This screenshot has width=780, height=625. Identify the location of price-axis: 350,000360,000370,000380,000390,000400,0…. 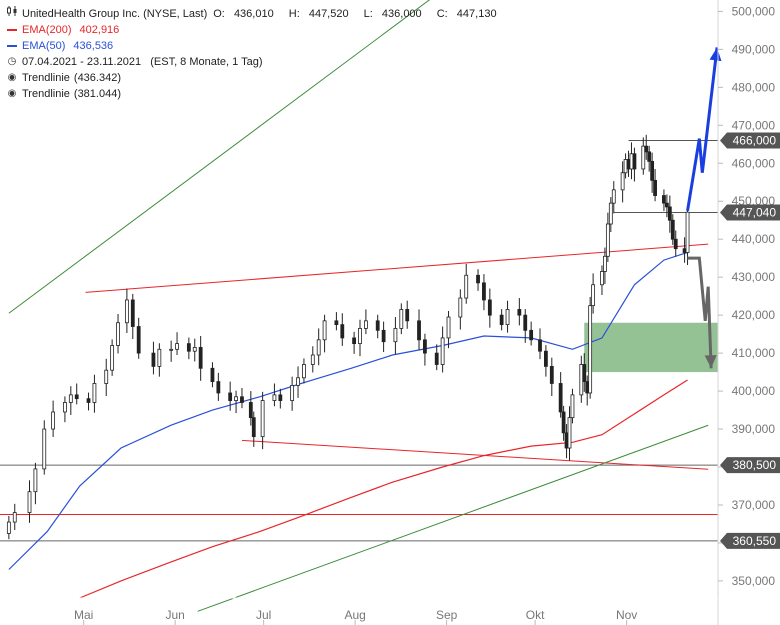
(746, 312).